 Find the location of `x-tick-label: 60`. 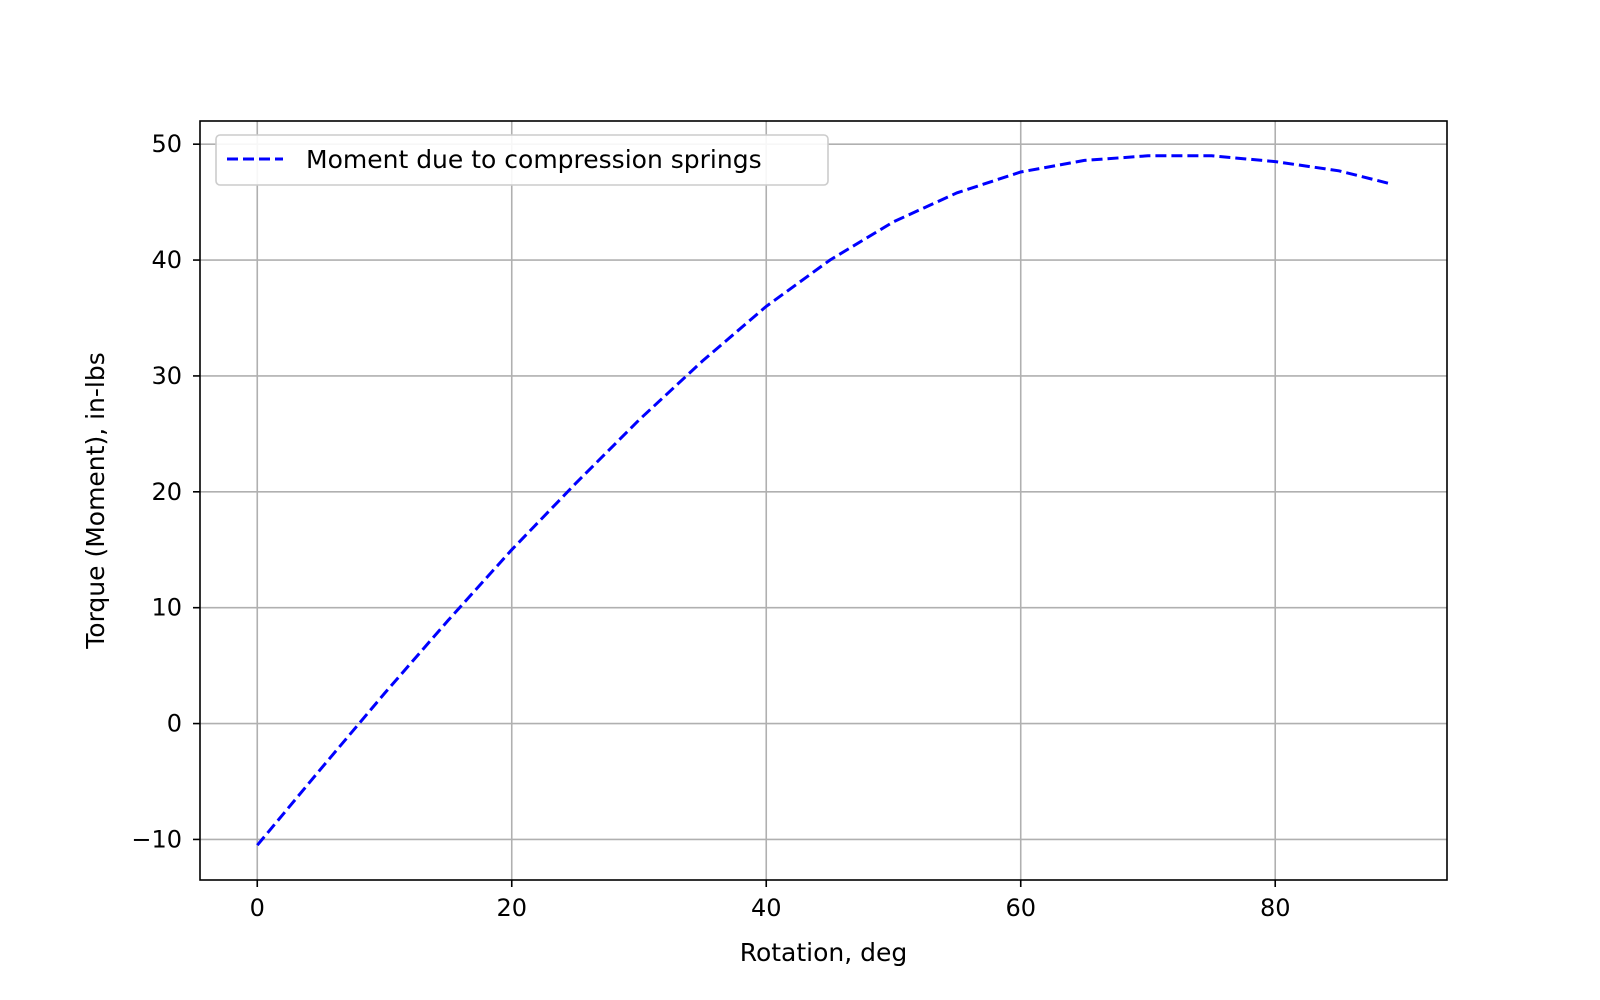

x-tick-label: 60 is located at coordinates (1020, 908).